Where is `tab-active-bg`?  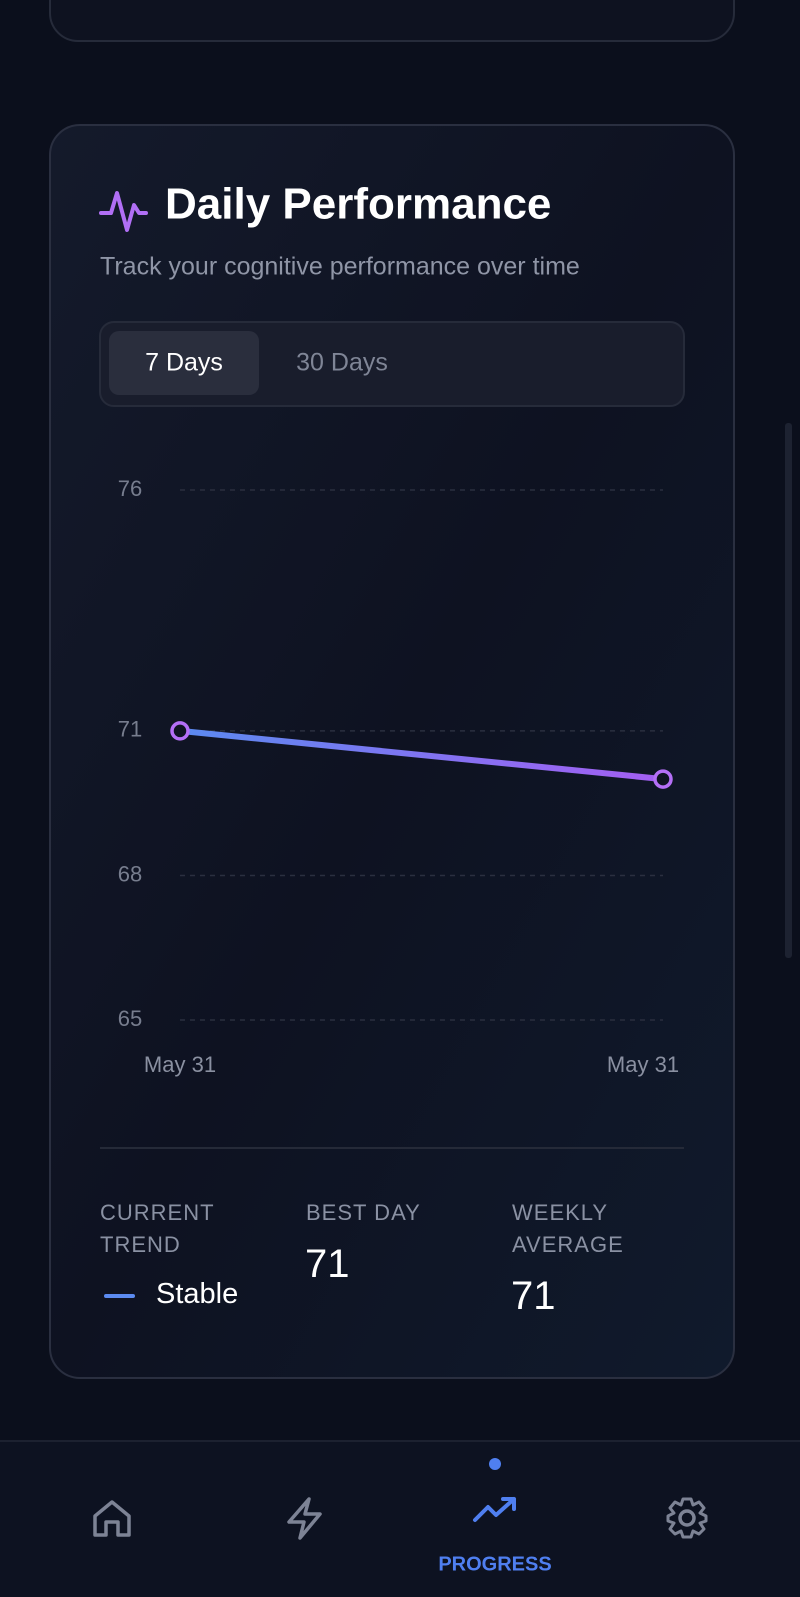
tab-active-bg is located at coordinates (184, 363).